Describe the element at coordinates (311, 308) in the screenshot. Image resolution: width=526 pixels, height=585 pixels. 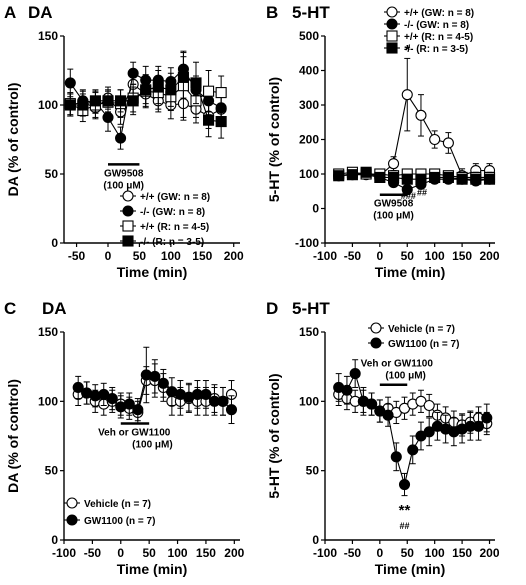
I see `panel-title: 5-HT` at that location.